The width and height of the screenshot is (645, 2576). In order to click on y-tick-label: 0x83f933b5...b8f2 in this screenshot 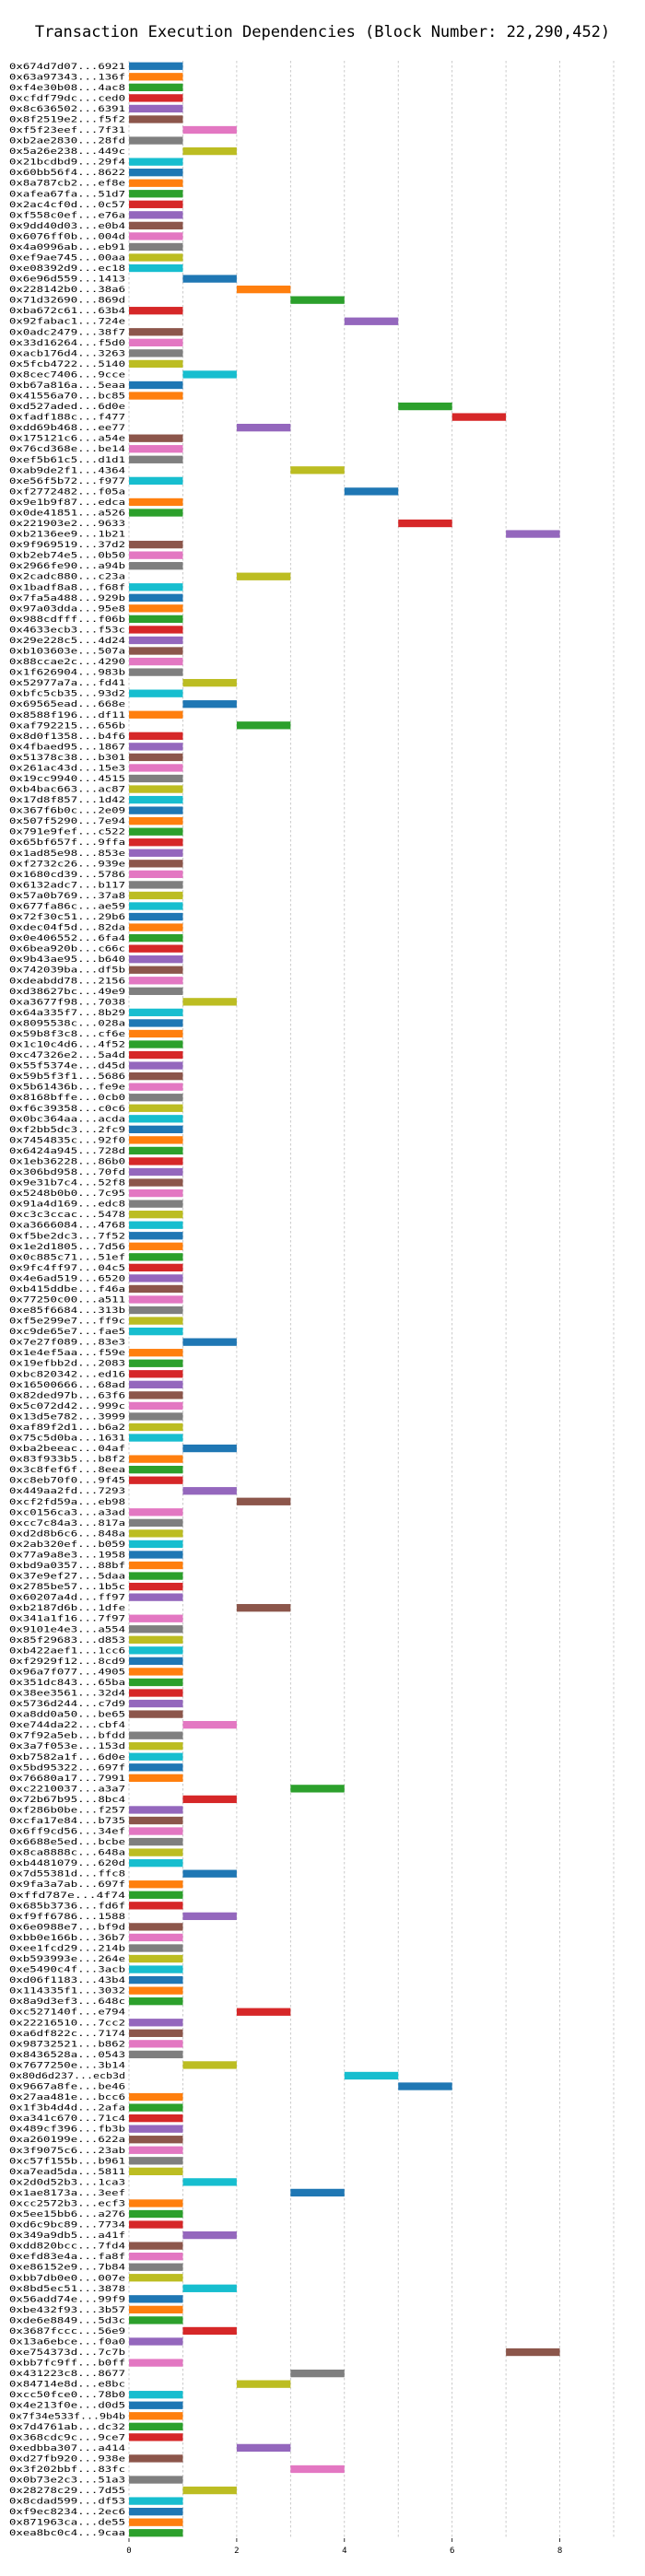, I will do `click(67, 1460)`.